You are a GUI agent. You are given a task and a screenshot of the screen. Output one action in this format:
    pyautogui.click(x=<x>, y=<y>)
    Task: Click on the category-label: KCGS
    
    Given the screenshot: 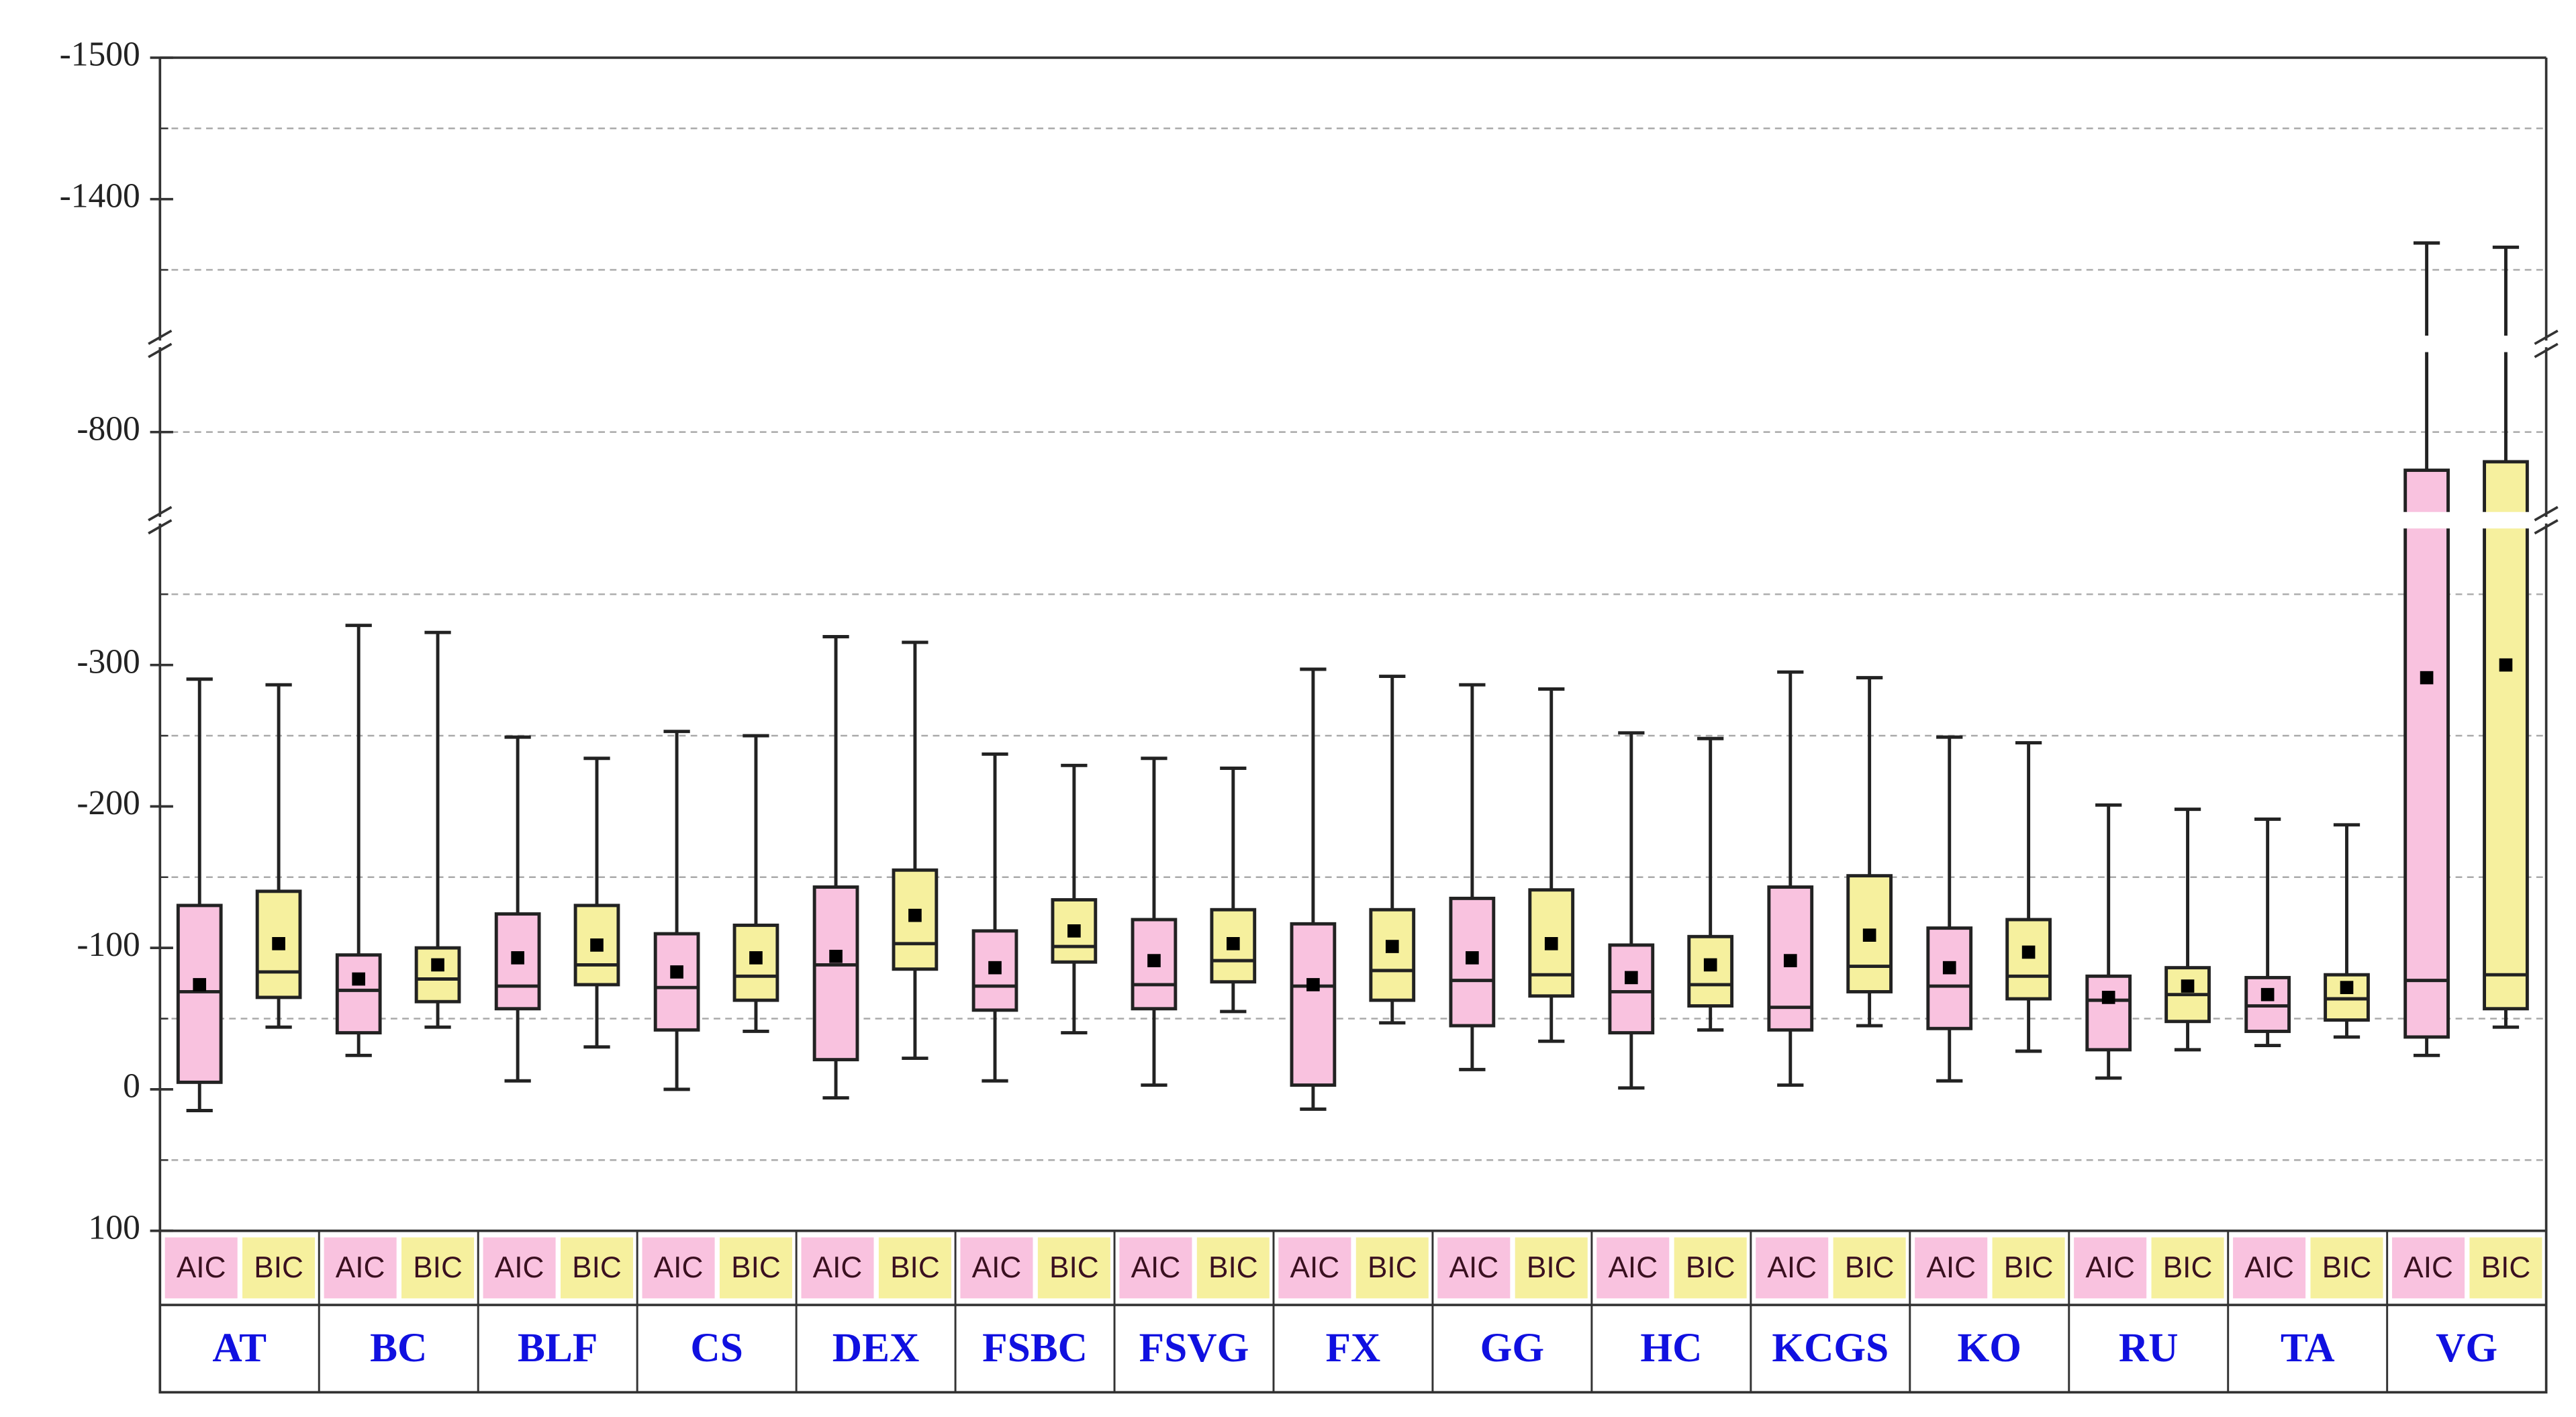 What is the action you would take?
    pyautogui.click(x=1831, y=1348)
    